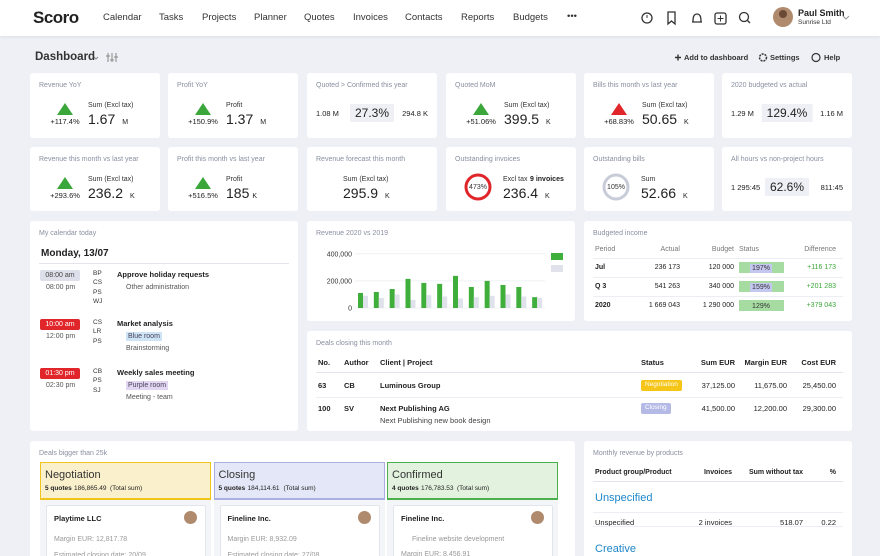 This screenshot has height=556, width=880. What do you see at coordinates (97, 273) in the screenshot?
I see `person: BP` at bounding box center [97, 273].